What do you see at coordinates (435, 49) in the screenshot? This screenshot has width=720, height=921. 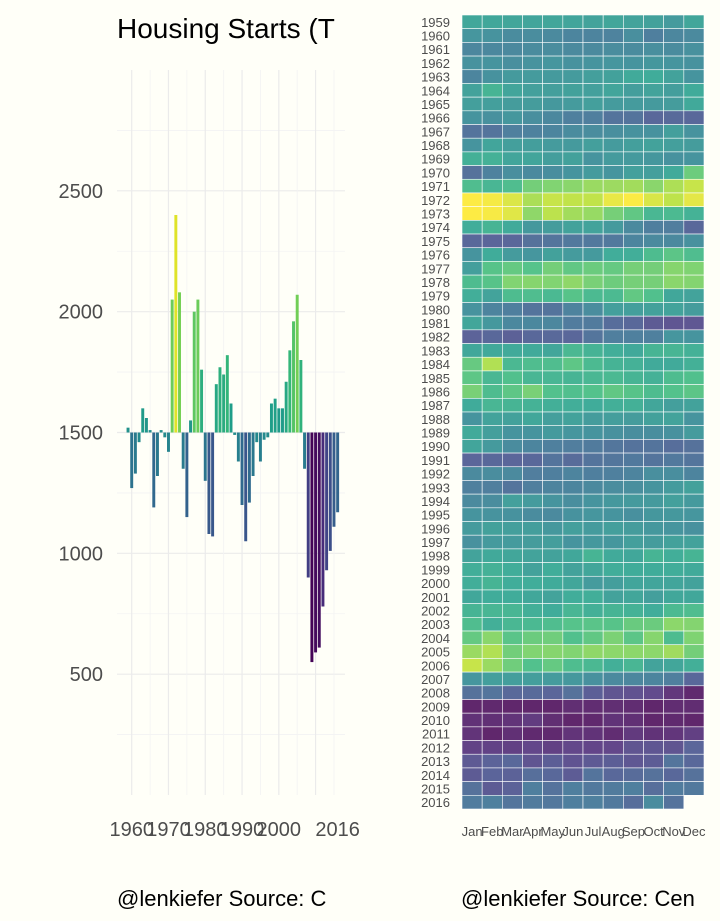 I see `year-label: 1961` at bounding box center [435, 49].